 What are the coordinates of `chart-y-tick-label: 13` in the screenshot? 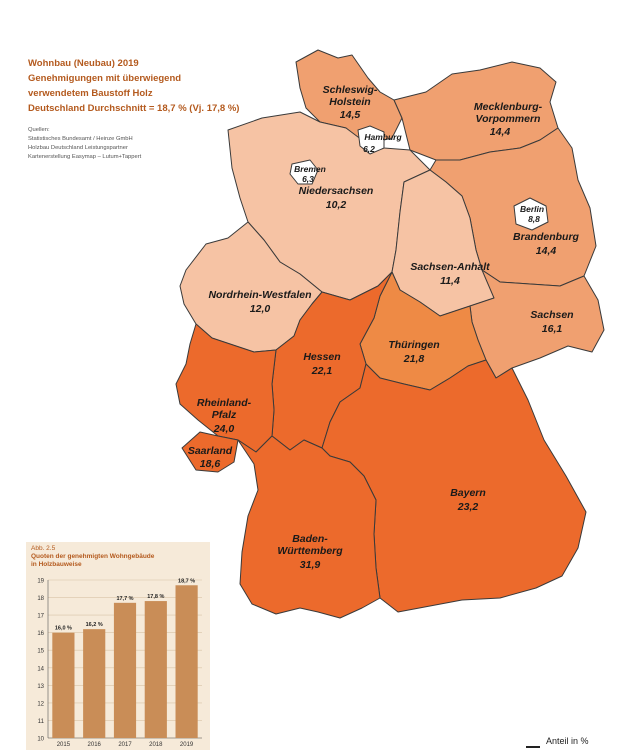 It's located at (40, 687).